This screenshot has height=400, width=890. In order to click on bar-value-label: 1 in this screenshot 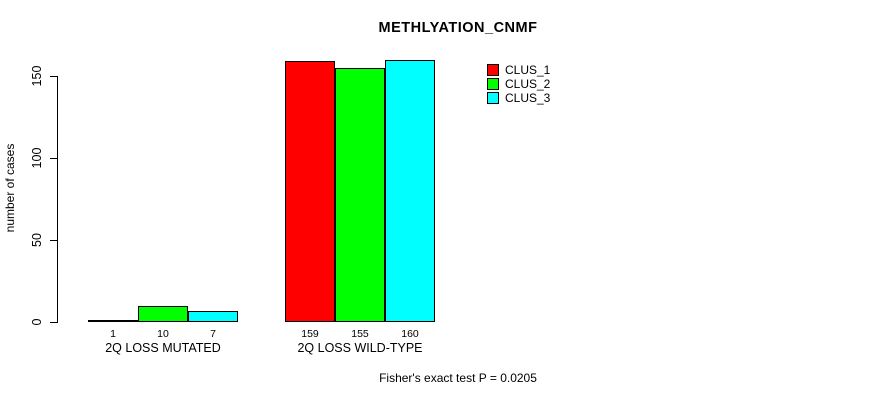, I will do `click(113, 334)`.